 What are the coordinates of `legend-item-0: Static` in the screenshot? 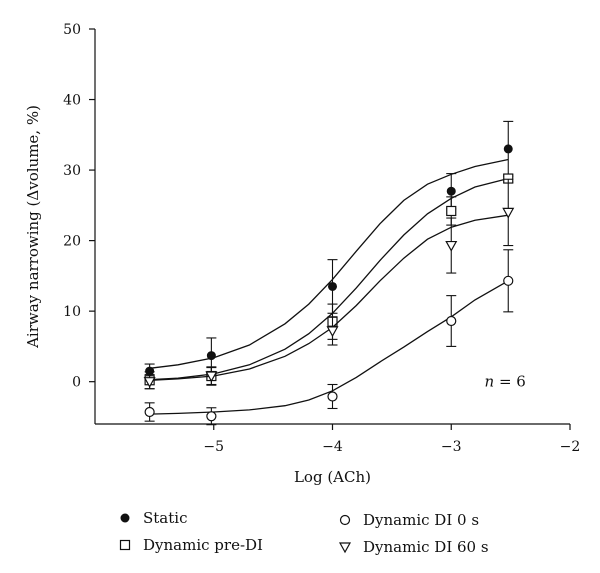 It's located at (153, 518).